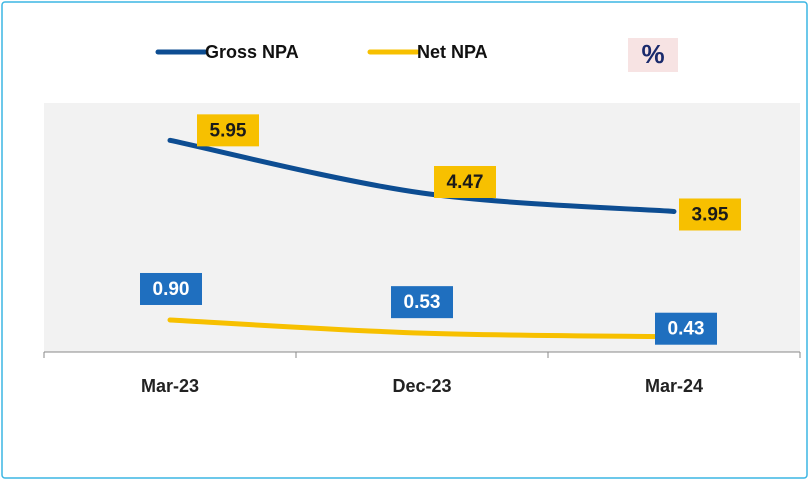 The height and width of the screenshot is (480, 809). I want to click on x-tick-label: Dec-23, so click(421, 386).